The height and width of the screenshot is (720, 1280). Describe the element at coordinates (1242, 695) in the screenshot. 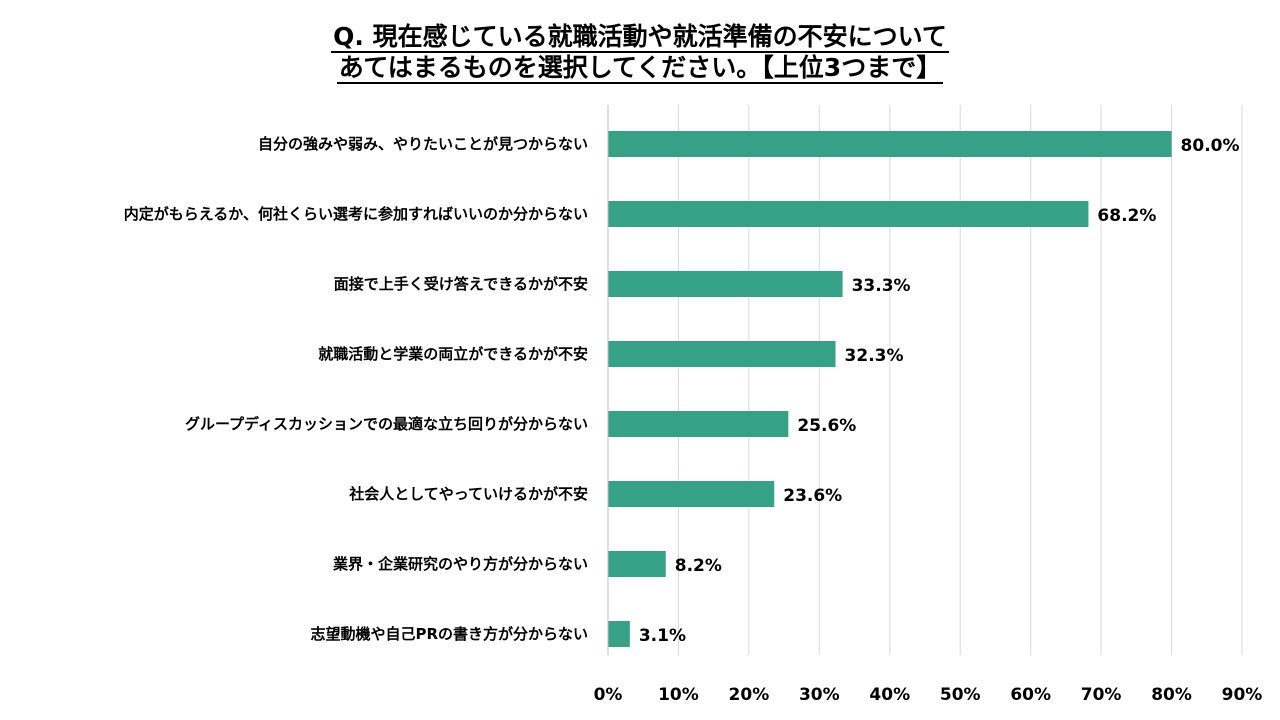

I see `x-tick-label: 90%` at that location.